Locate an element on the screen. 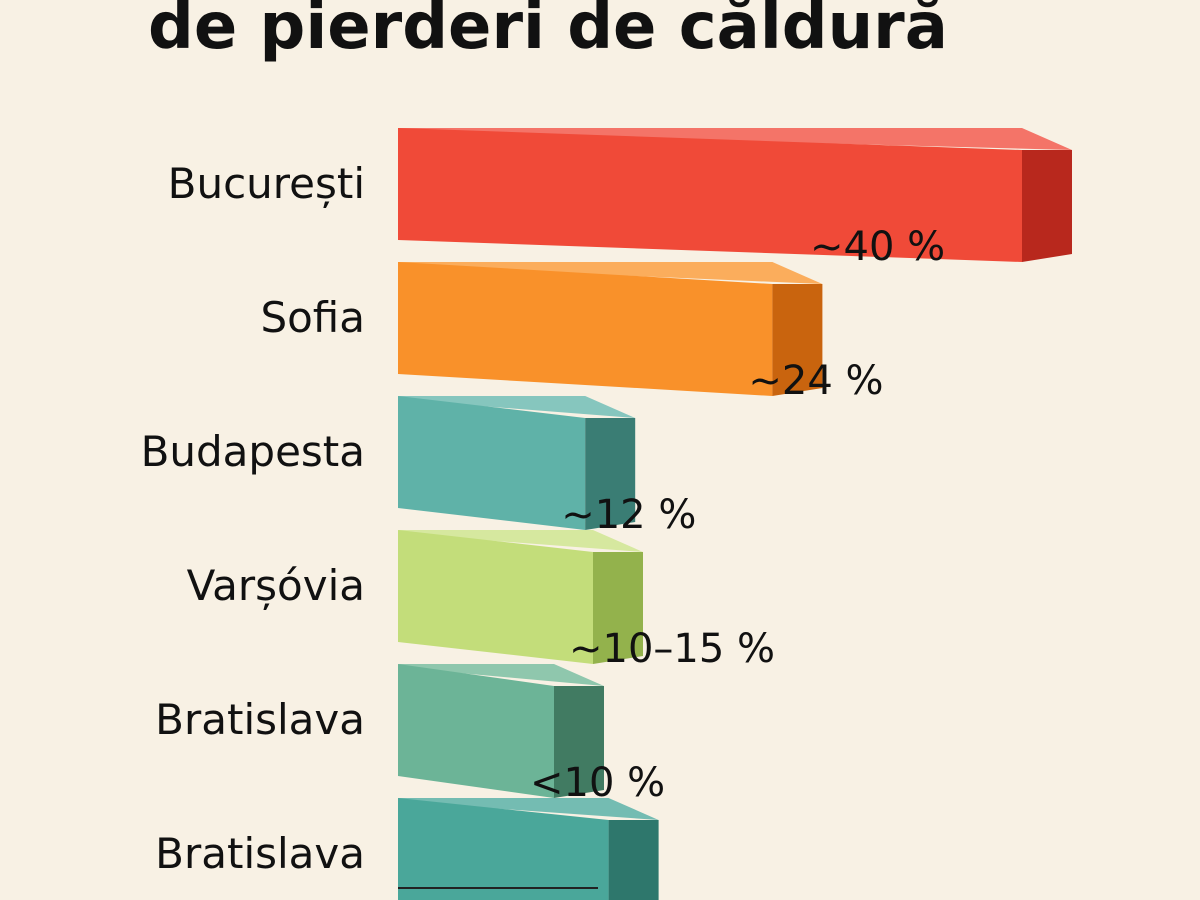 The image size is (1200, 900). value-label: ~24 % is located at coordinates (815, 381).